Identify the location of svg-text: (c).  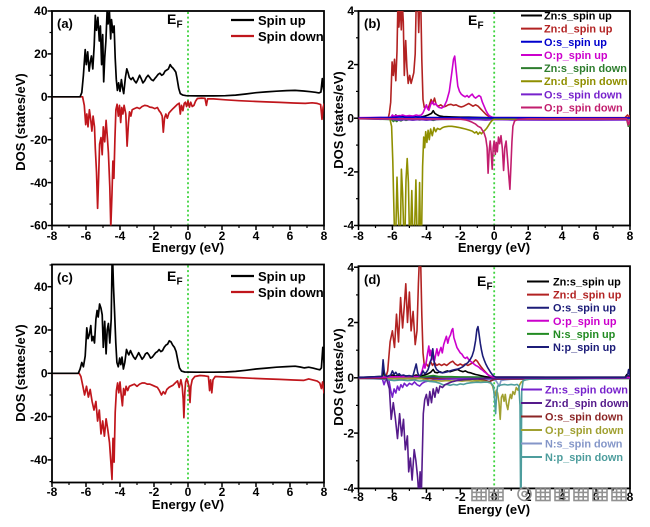
(65, 277).